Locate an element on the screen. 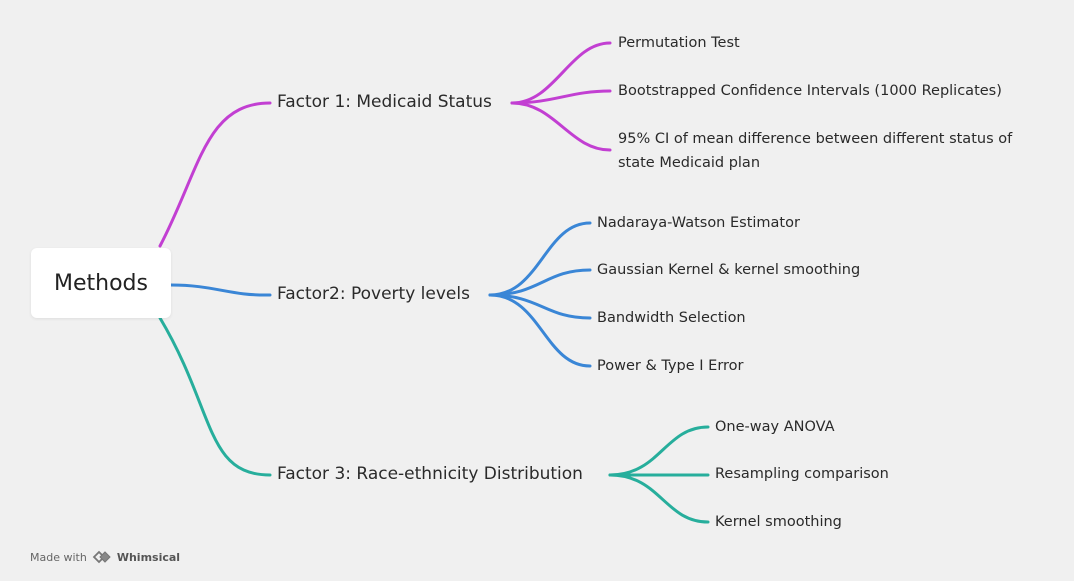 The width and height of the screenshot is (1074, 581). leaf-node: Nadaraya-Watson Estimator is located at coordinates (698, 223).